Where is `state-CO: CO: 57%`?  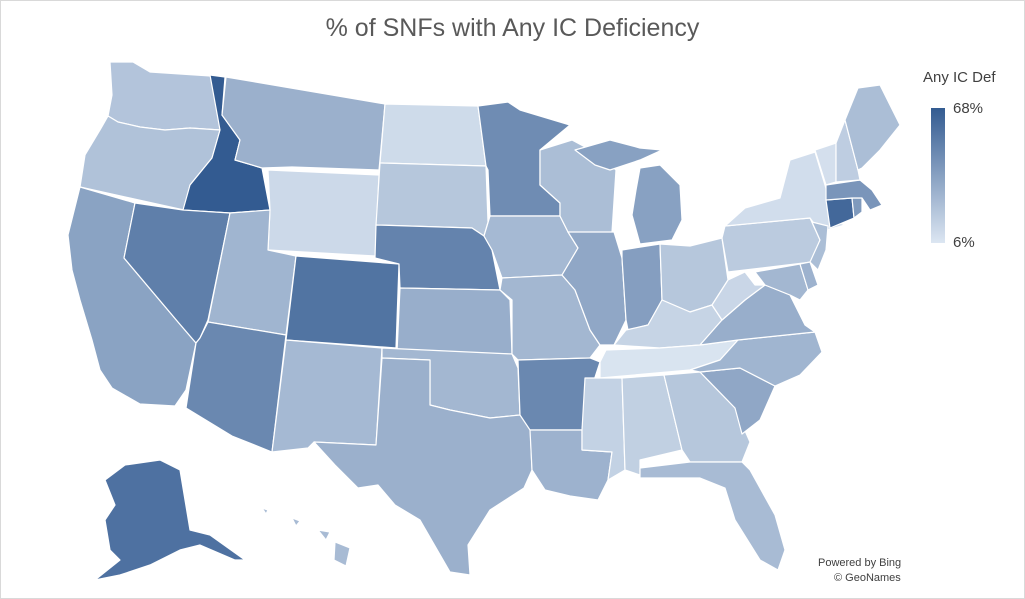
state-CO: CO: 57% is located at coordinates (342, 302).